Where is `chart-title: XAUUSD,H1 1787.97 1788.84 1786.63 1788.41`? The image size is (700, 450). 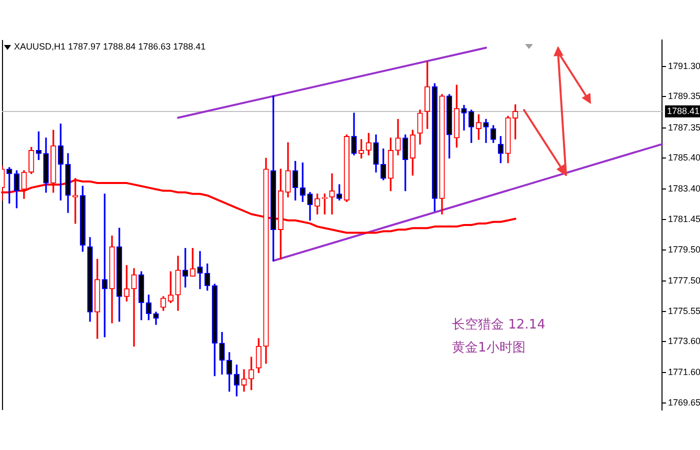
chart-title: XAUUSD,H1 1787.97 1788.84 1786.63 1788.41 is located at coordinates (110, 46).